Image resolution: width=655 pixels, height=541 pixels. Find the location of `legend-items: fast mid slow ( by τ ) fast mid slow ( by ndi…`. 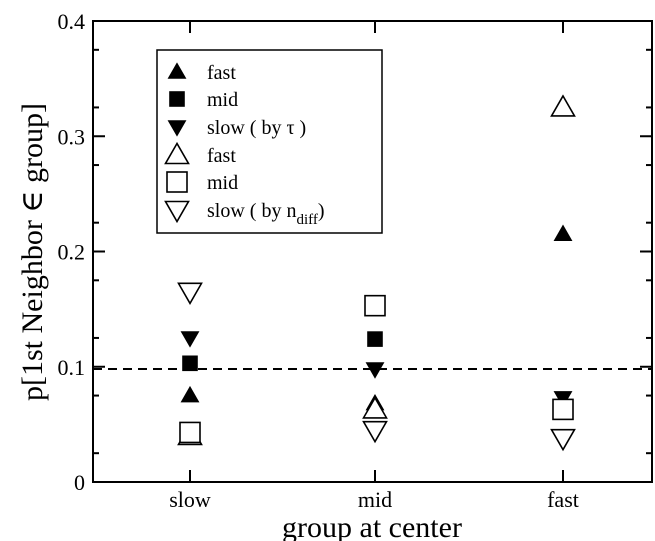

legend-items: fast mid slow ( by τ ) fast mid slow ( by ndi… is located at coordinates (244, 145).